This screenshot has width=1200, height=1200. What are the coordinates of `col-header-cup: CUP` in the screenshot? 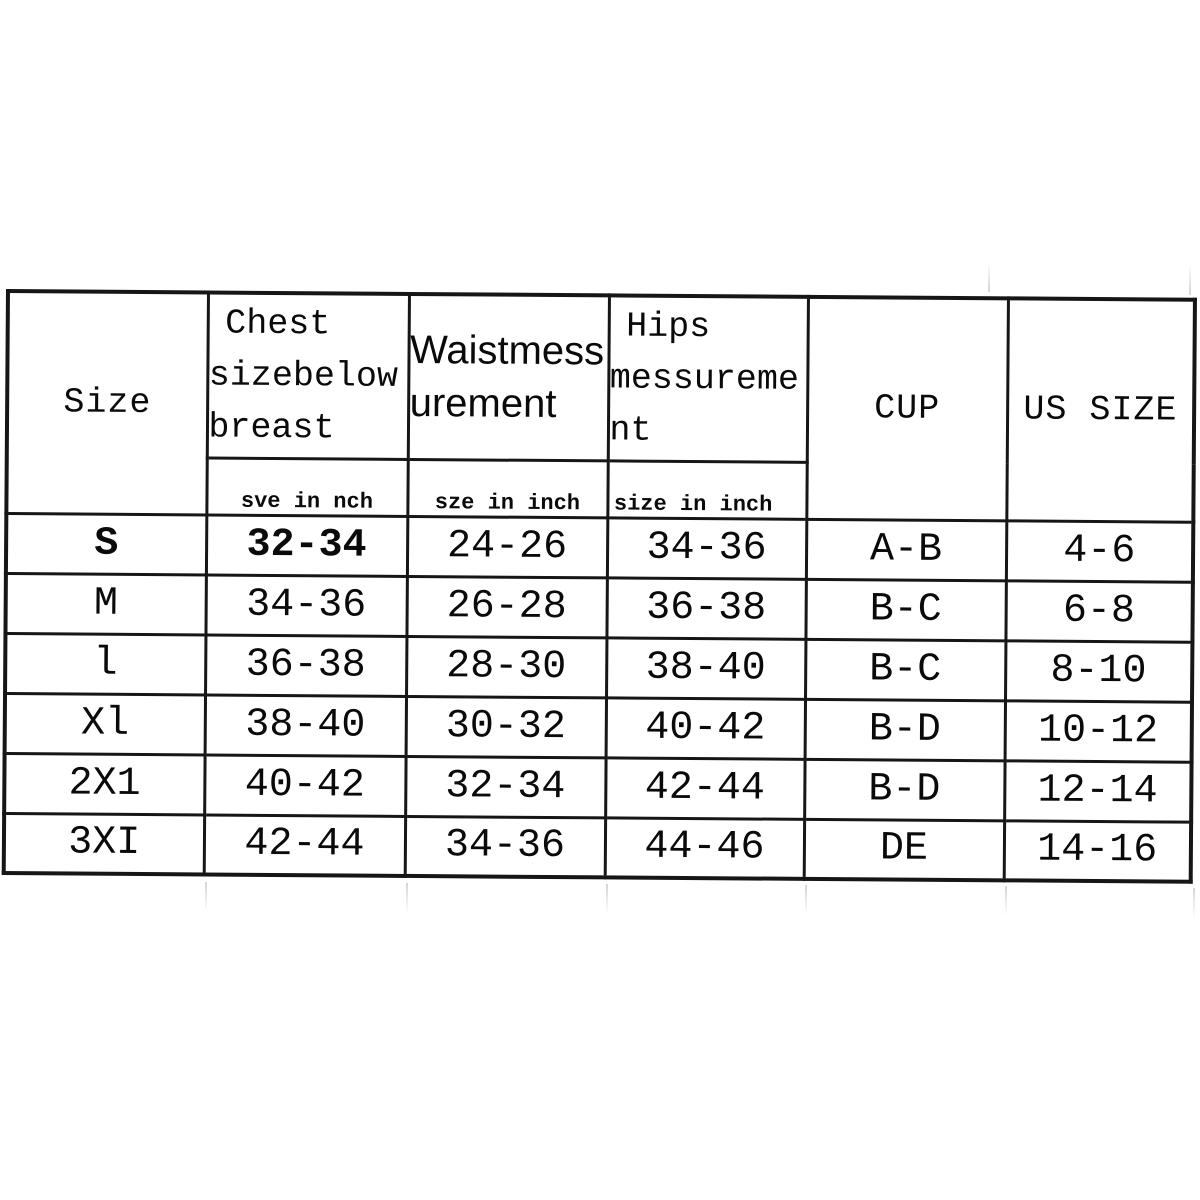 It's located at (907, 408).